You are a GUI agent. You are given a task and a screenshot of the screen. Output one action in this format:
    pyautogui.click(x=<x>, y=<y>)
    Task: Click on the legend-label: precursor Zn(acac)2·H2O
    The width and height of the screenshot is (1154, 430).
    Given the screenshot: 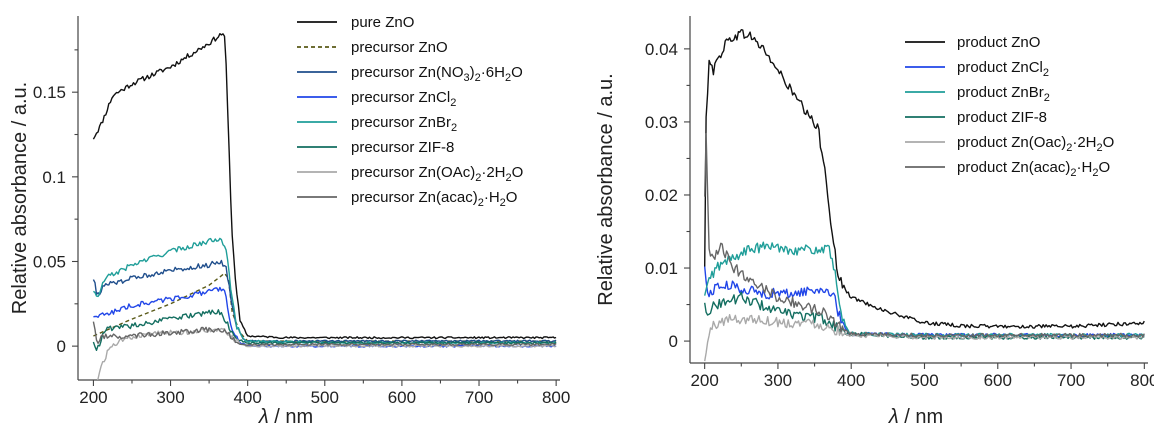 What is the action you would take?
    pyautogui.click(x=434, y=199)
    